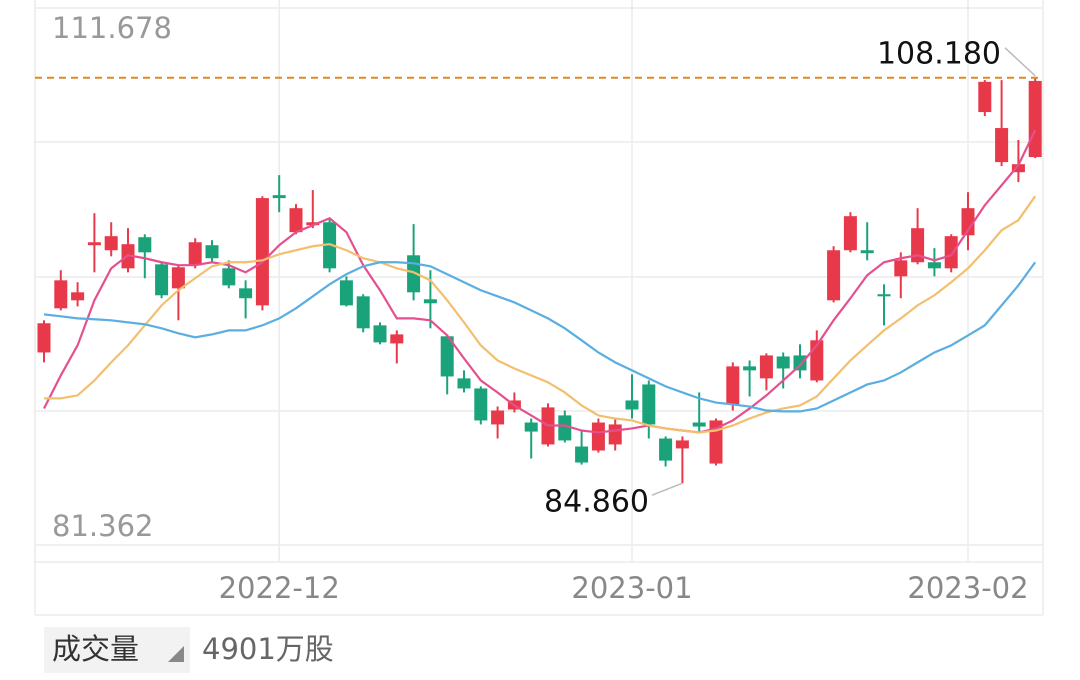  Describe the element at coordinates (939, 53) in the screenshot. I see `max-label: 108.180` at that location.